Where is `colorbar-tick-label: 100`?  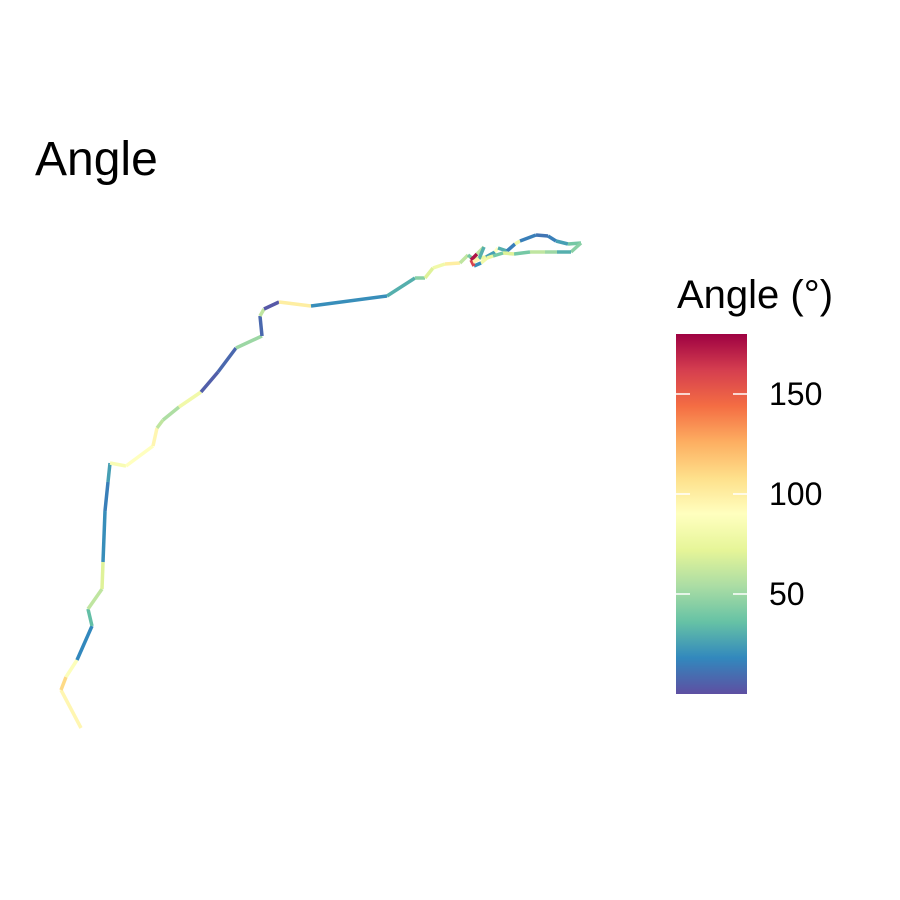
colorbar-tick-label: 100 is located at coordinates (795, 494).